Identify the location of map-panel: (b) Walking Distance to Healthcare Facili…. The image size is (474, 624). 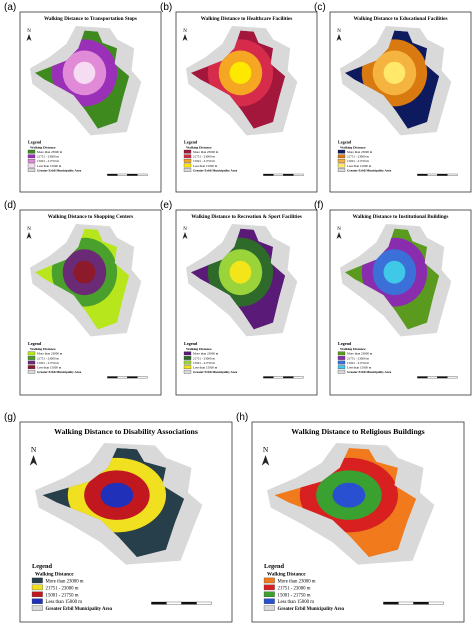
(239, 97).